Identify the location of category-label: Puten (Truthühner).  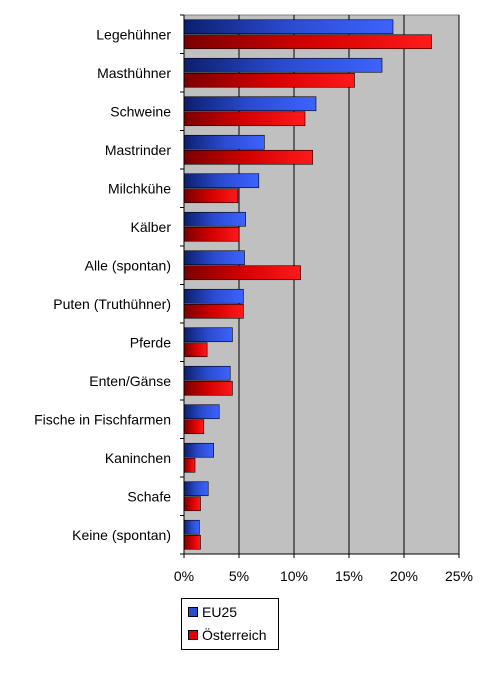
(112, 304).